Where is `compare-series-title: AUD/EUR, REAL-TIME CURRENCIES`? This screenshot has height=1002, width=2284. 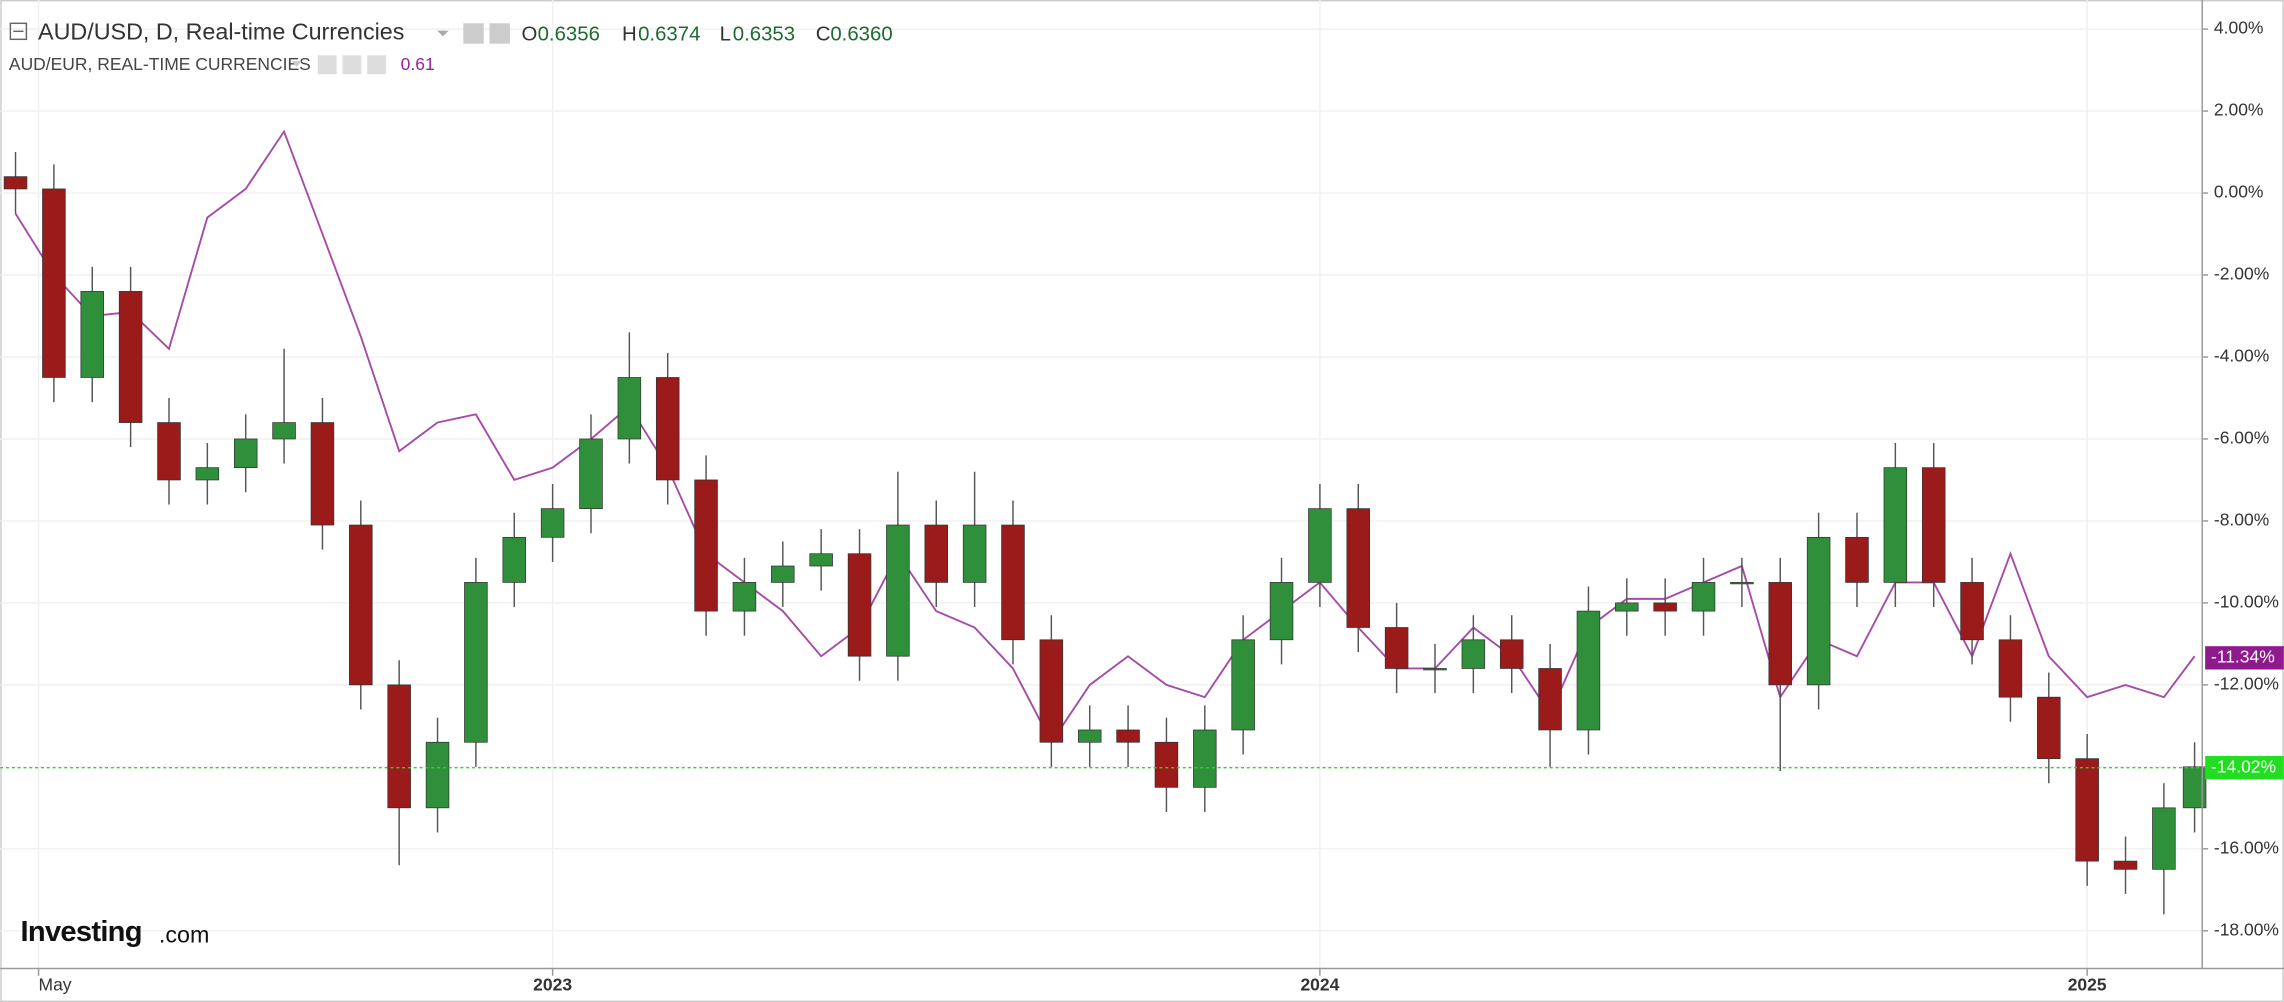
compare-series-title: AUD/EUR, REAL-TIME CURRENCIES is located at coordinates (160, 64).